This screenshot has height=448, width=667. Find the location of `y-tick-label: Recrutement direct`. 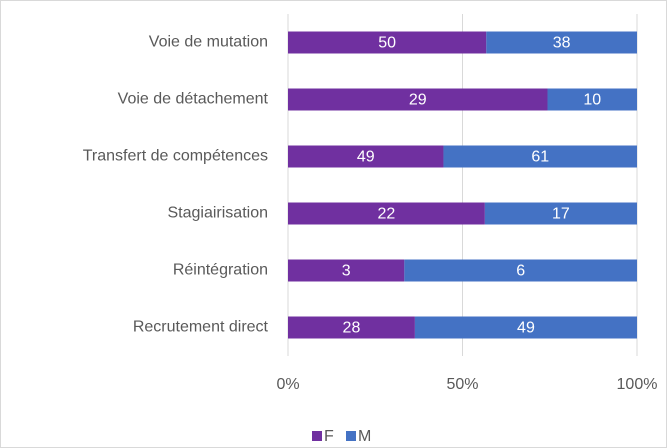

y-tick-label: Recrutement direct is located at coordinates (201, 327).